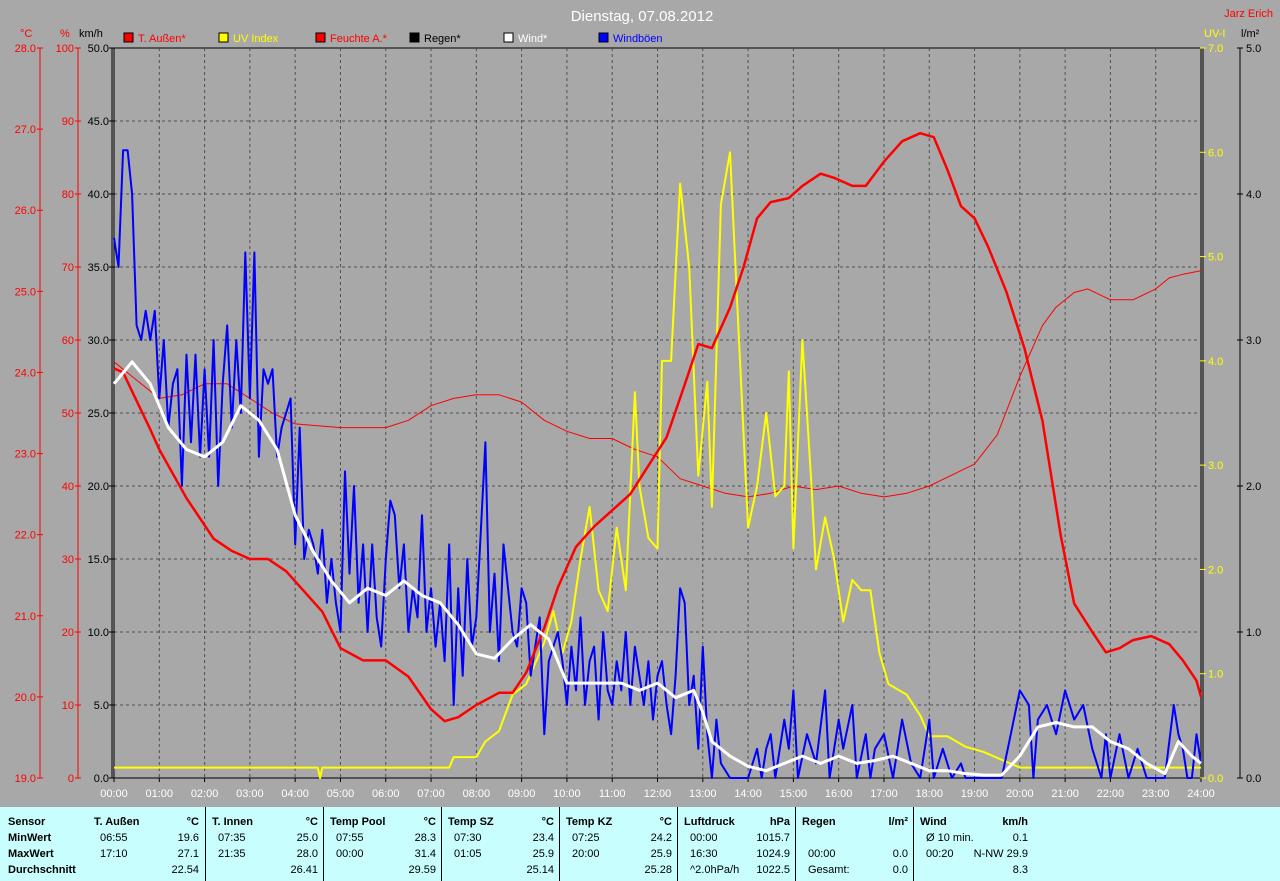  What do you see at coordinates (68, 414) in the screenshot?
I see `hum-axis-tick-label: 50` at bounding box center [68, 414].